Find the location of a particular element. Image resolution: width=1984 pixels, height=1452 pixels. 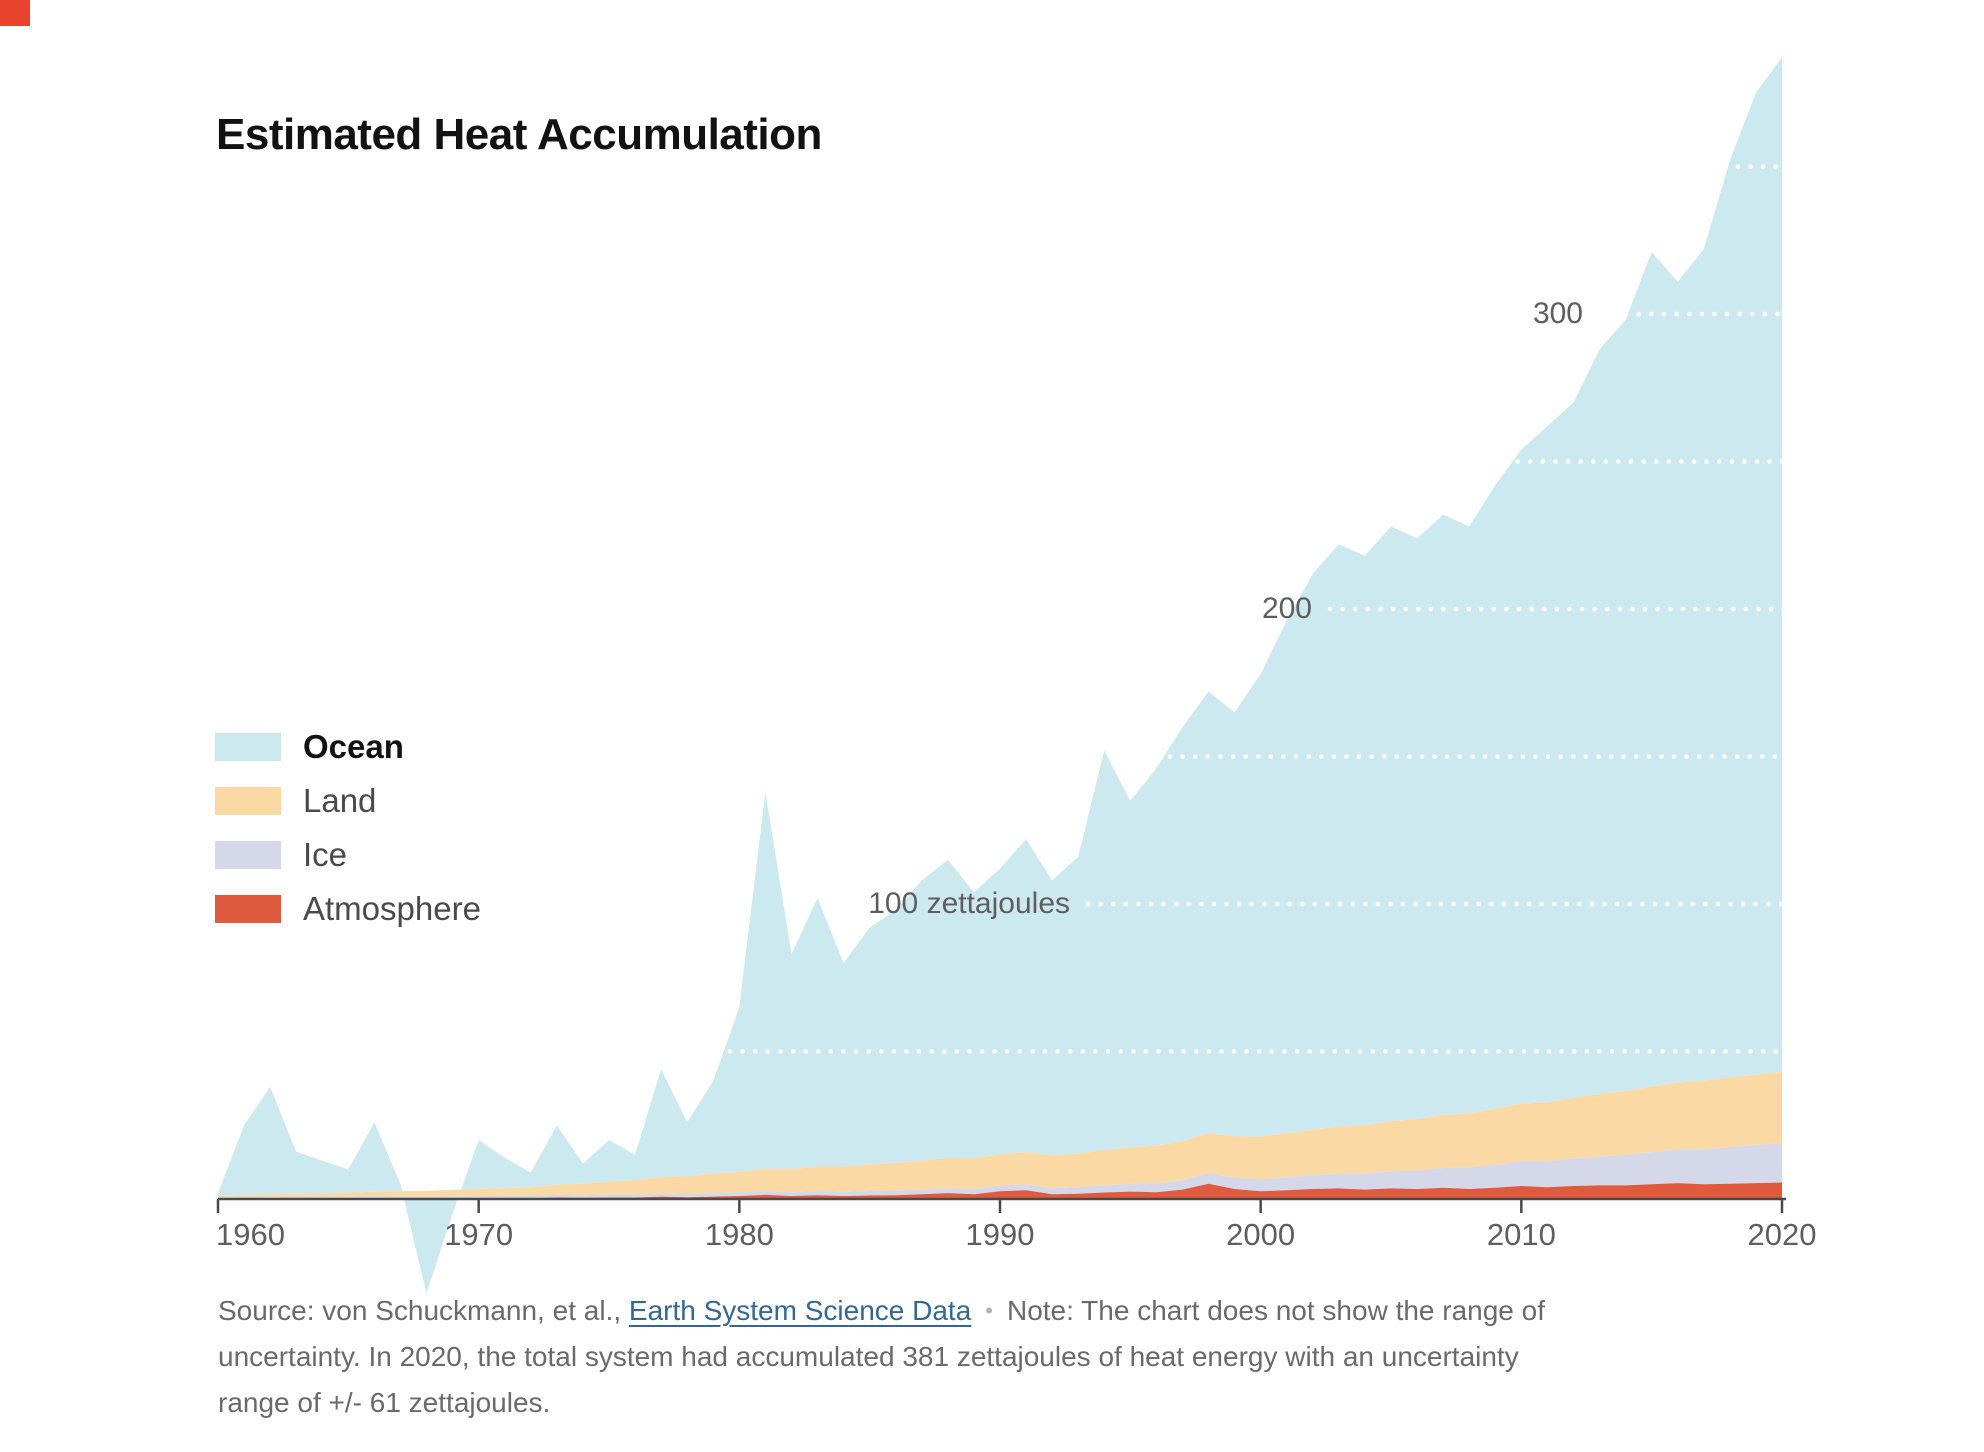

atmosphere-area is located at coordinates (1000, 1190).